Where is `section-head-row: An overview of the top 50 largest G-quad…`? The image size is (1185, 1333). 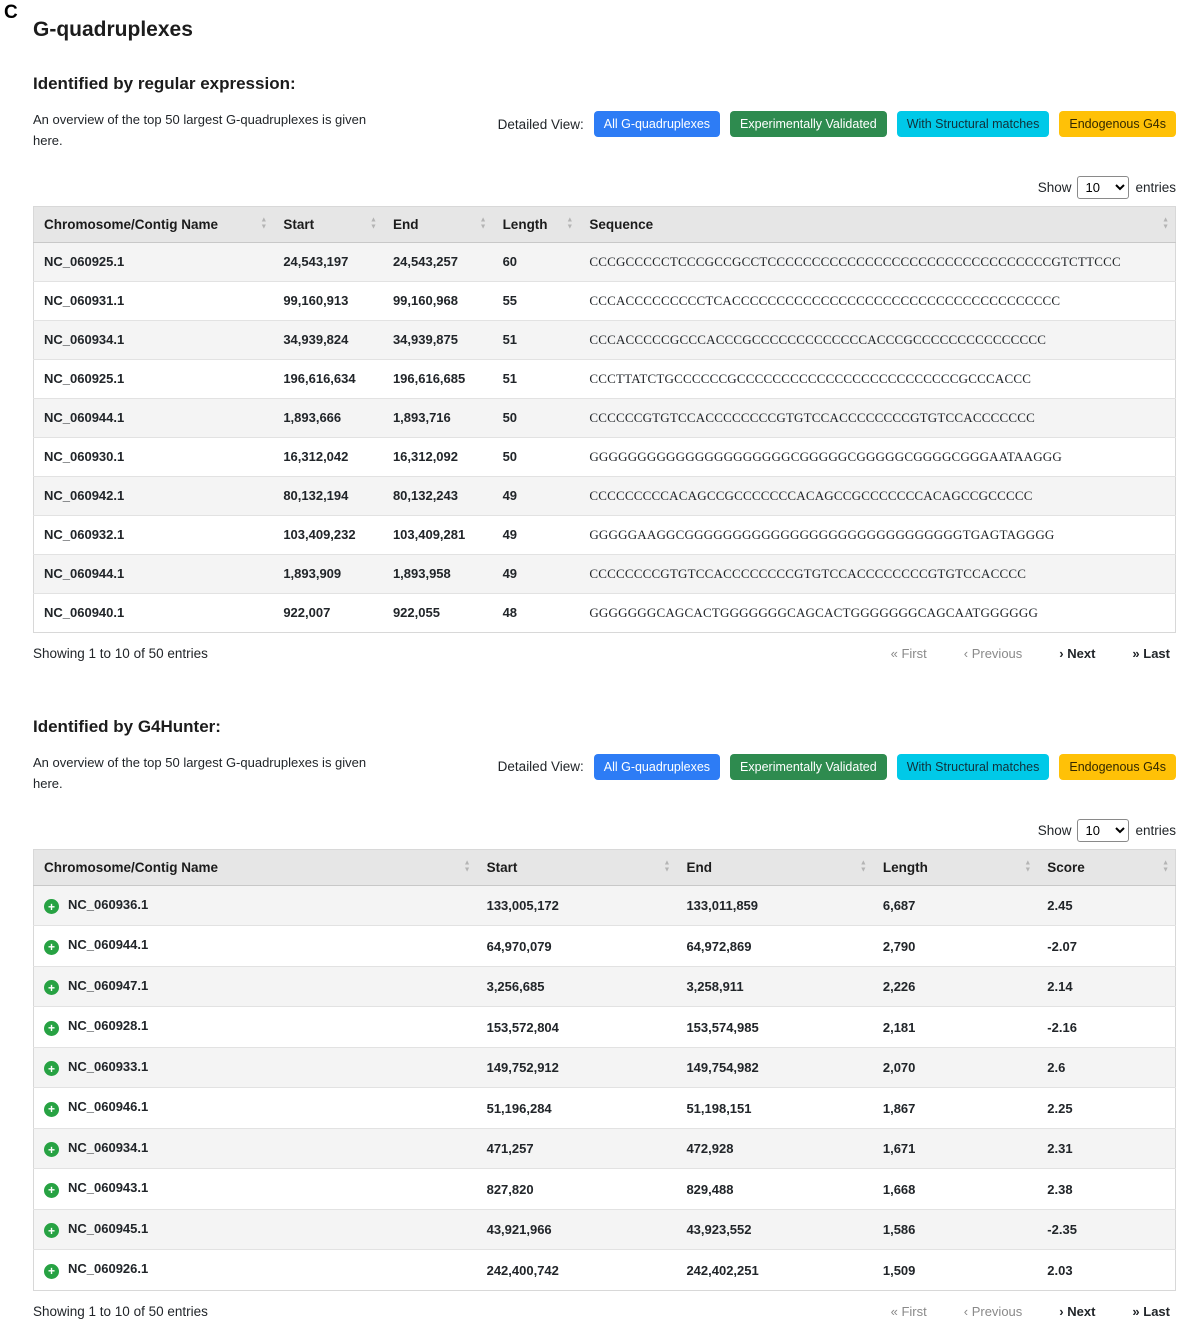 section-head-row: An overview of the top 50 largest G-quad… is located at coordinates (604, 773).